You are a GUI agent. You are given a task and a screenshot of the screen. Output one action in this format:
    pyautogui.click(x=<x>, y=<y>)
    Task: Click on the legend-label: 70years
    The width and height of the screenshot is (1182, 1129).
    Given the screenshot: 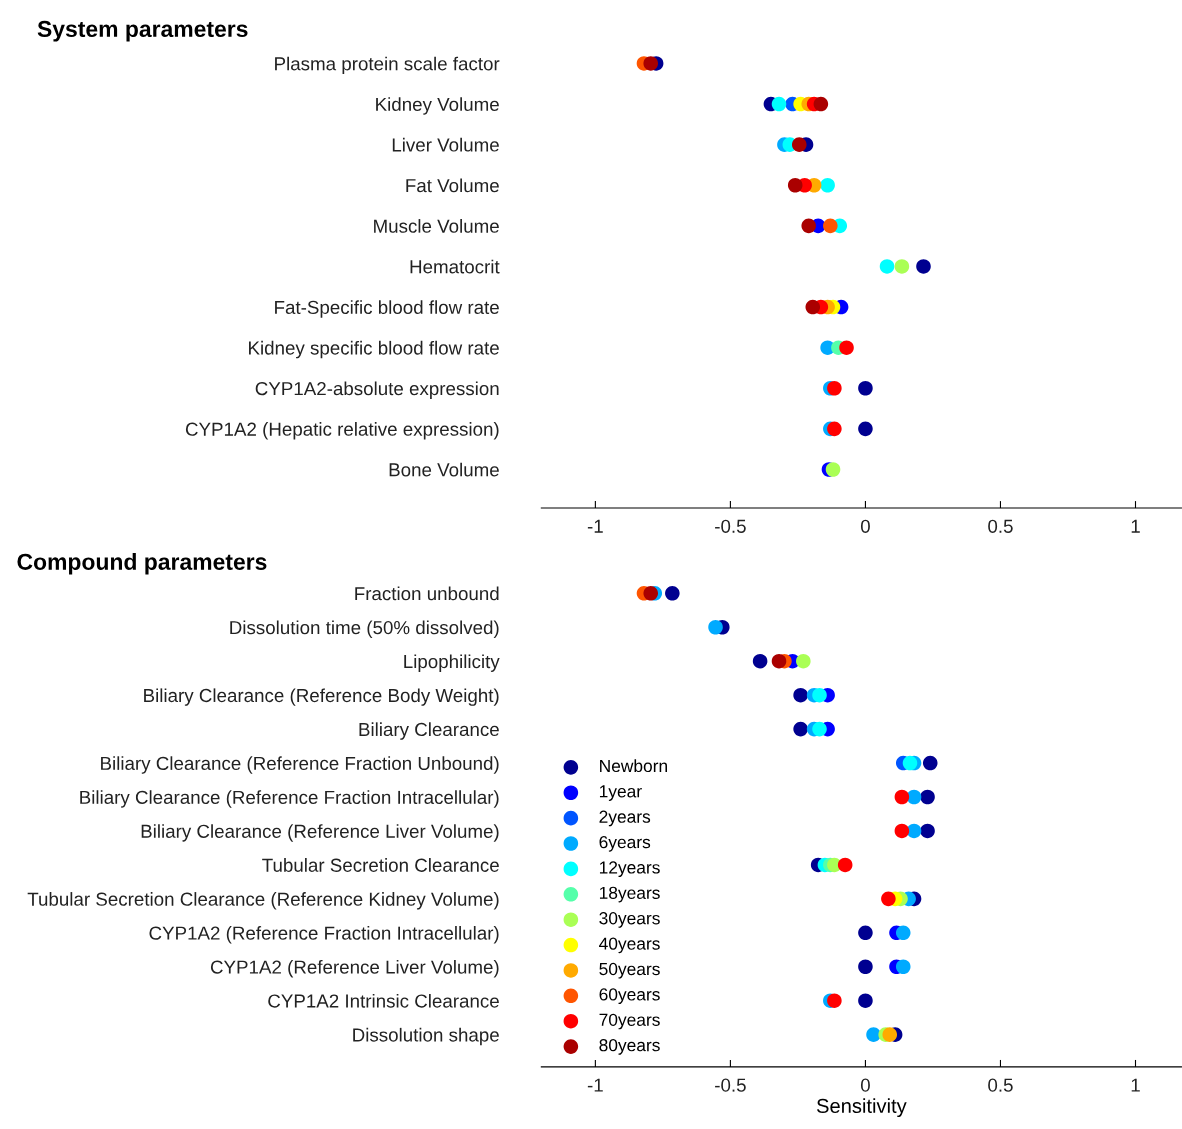 What is the action you would take?
    pyautogui.click(x=629, y=1021)
    